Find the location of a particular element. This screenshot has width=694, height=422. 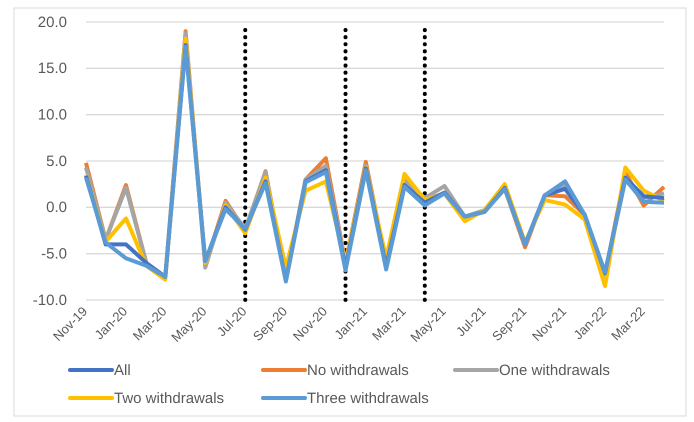

y-tick-label: 5.0 is located at coordinates (56, 161).